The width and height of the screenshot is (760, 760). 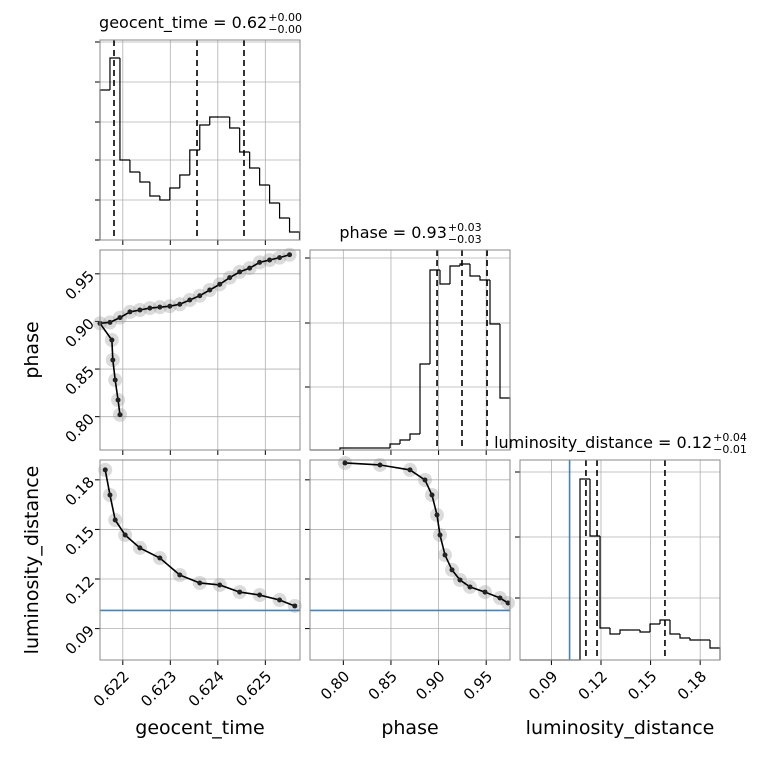 What do you see at coordinates (409, 728) in the screenshot?
I see `x-axis-label: phase` at bounding box center [409, 728].